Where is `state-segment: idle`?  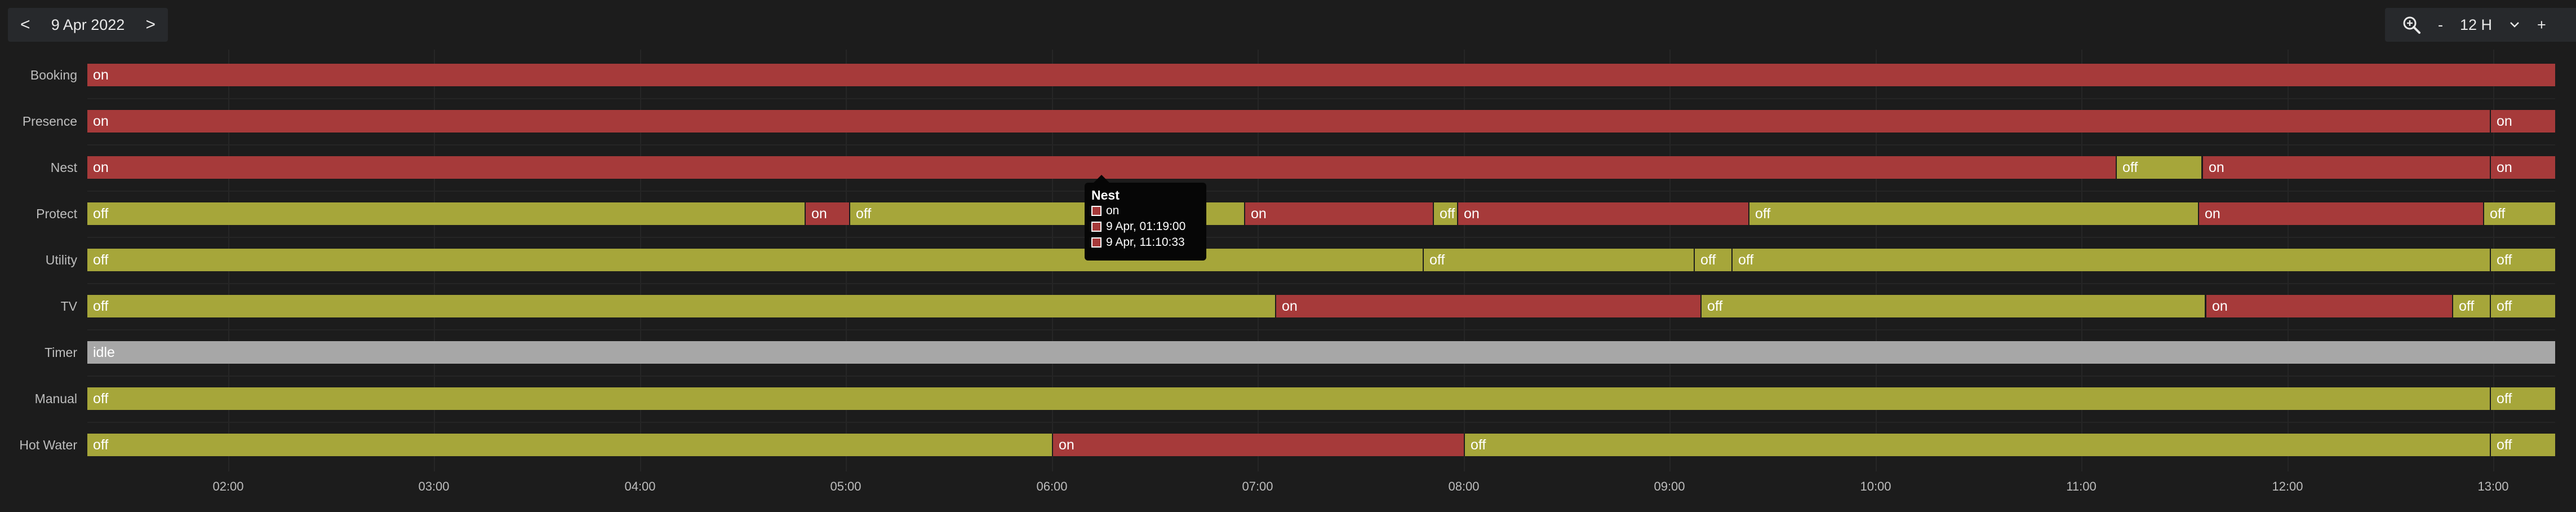 state-segment: idle is located at coordinates (1321, 353).